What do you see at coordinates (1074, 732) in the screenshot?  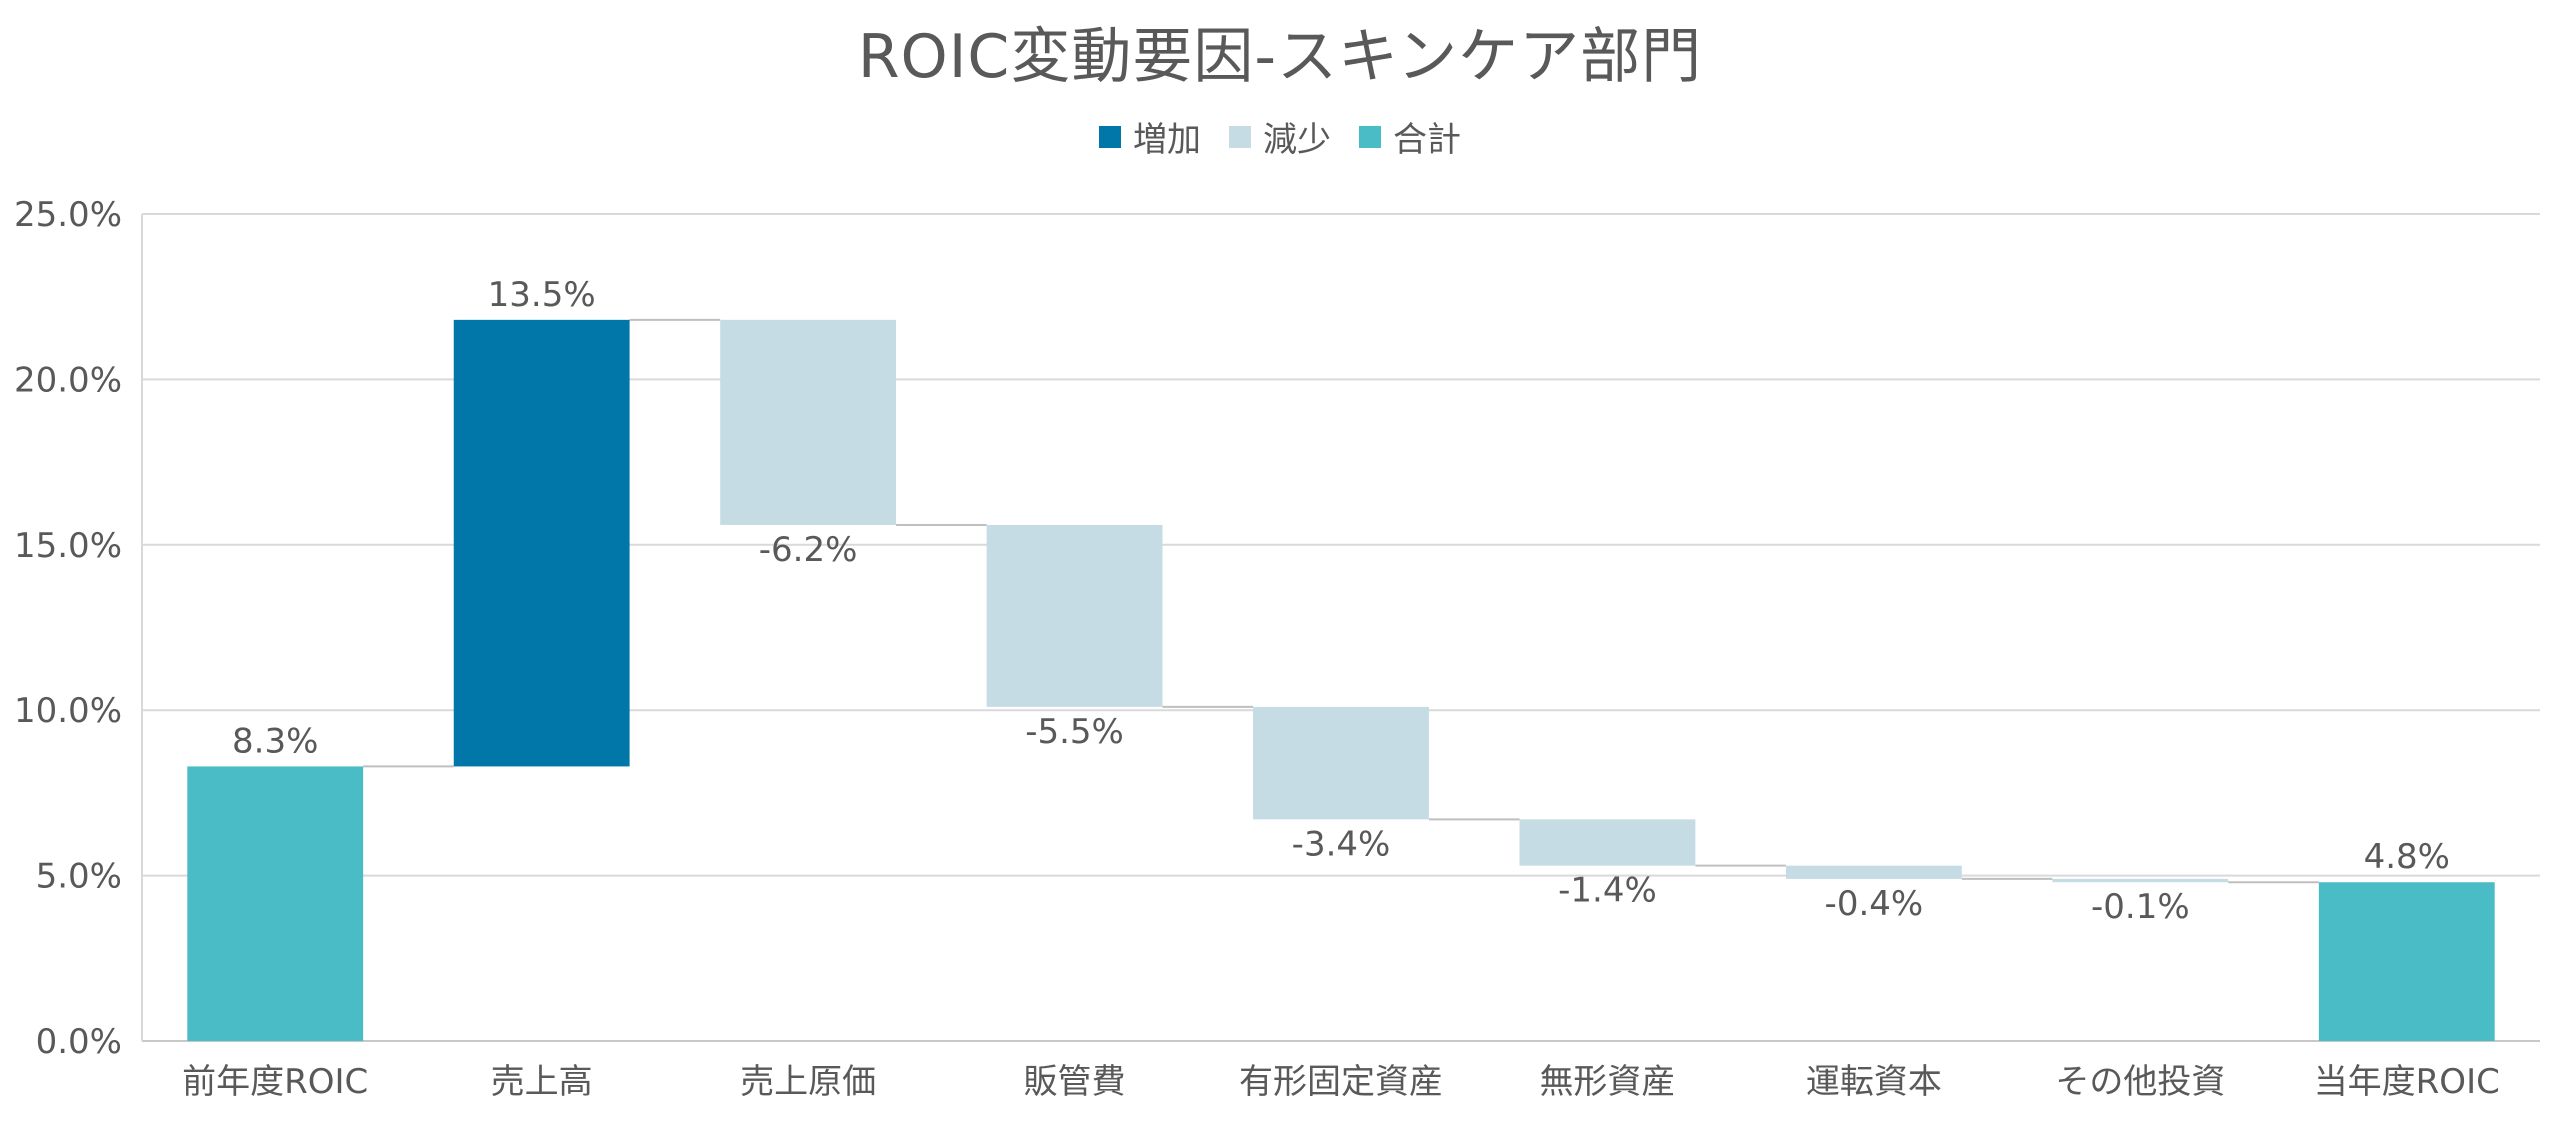 I see `data-label: -5.5%` at bounding box center [1074, 732].